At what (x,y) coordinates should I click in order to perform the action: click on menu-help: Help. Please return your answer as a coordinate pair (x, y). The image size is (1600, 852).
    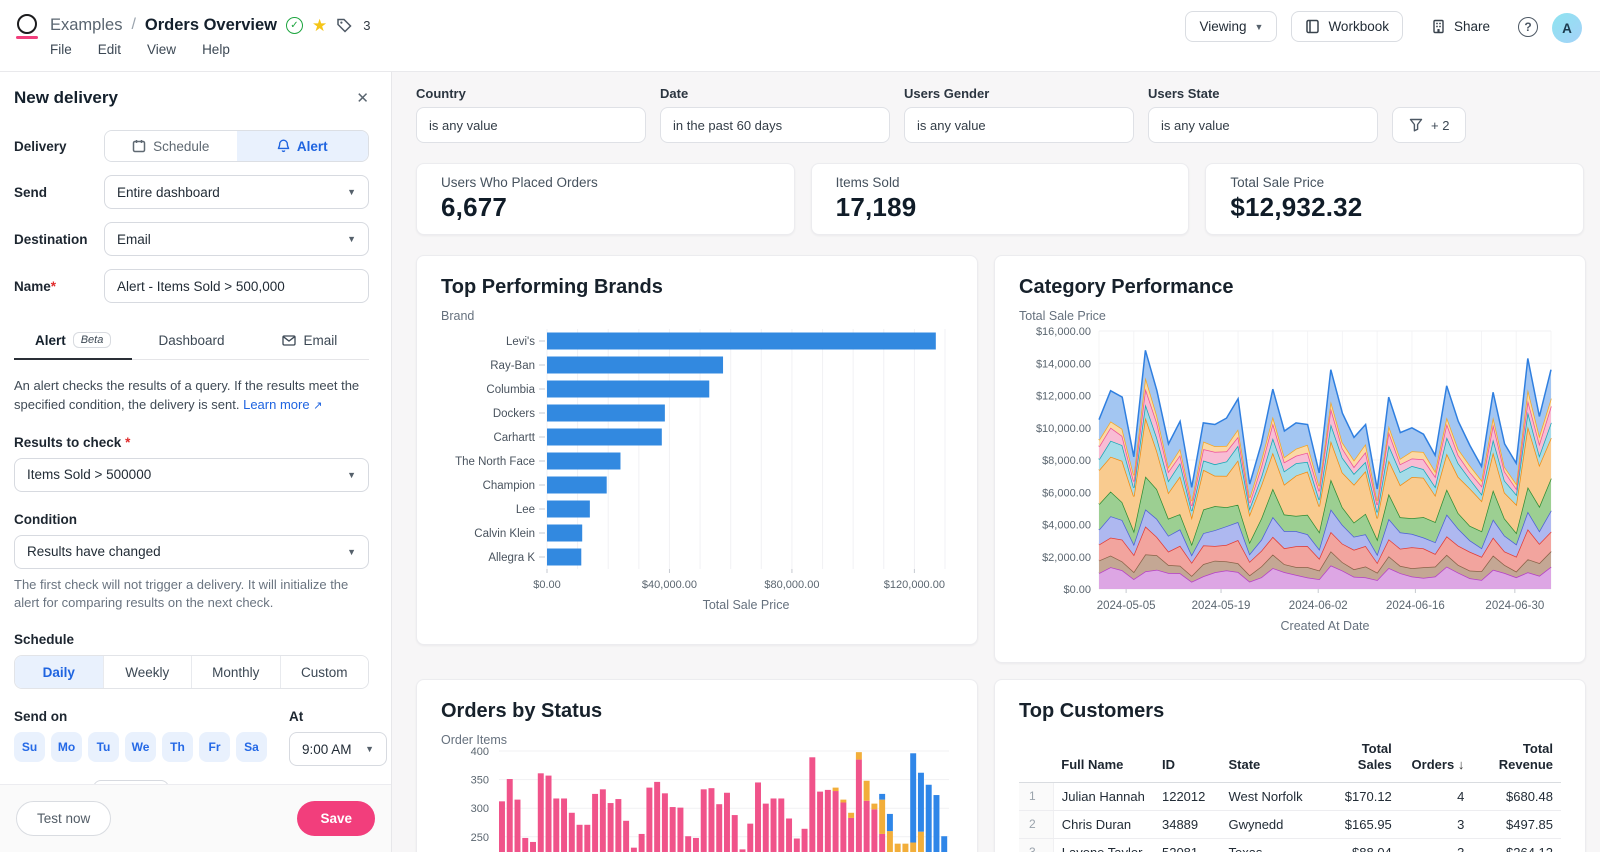
    Looking at the image, I should click on (216, 49).